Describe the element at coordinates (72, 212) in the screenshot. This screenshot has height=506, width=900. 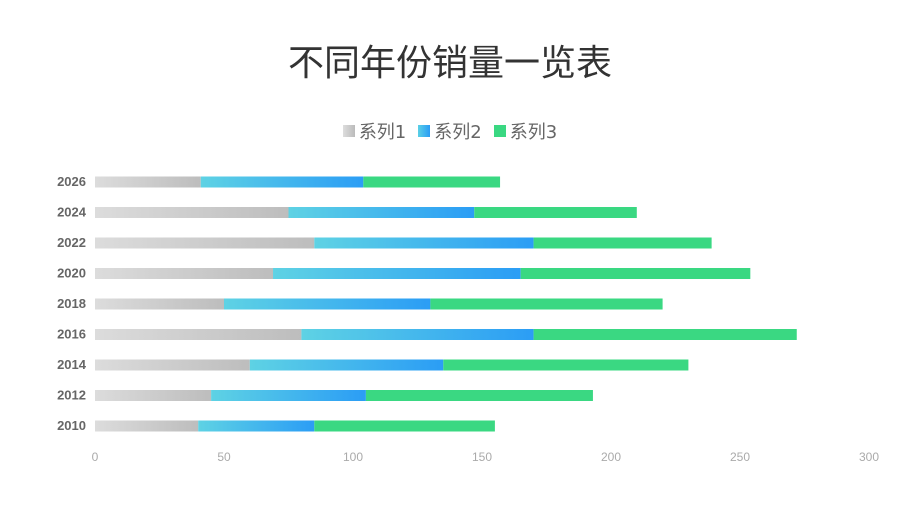
I see `y-tick-label: 2024` at that location.